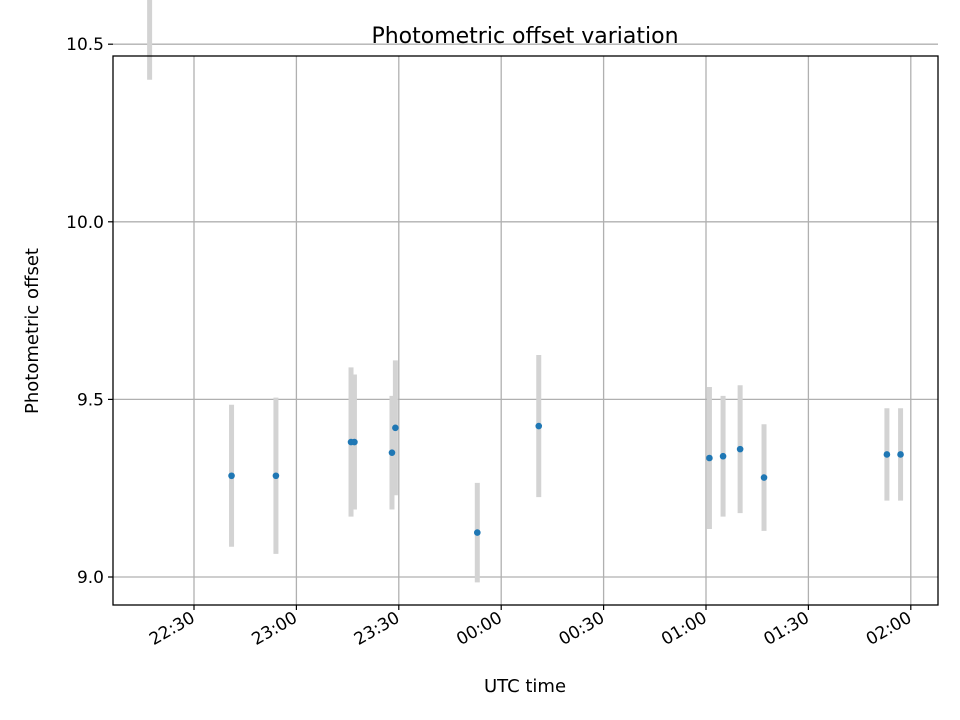 This screenshot has width=960, height=720. Describe the element at coordinates (274, 629) in the screenshot. I see `x-tick-label: 23:00` at that location.